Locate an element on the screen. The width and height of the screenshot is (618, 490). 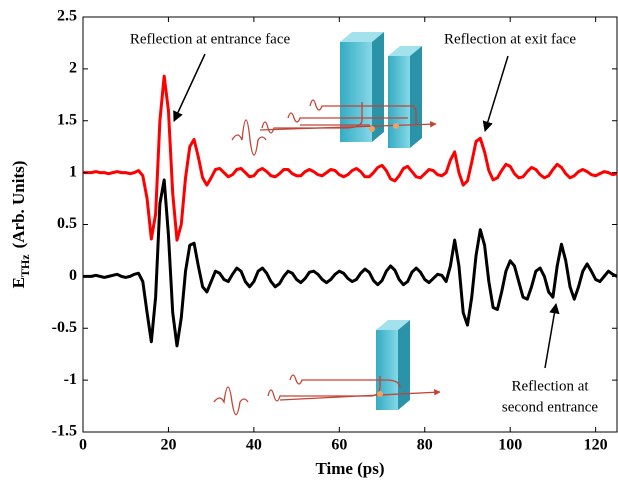
y-tick-label: 2 is located at coordinates (73, 68).